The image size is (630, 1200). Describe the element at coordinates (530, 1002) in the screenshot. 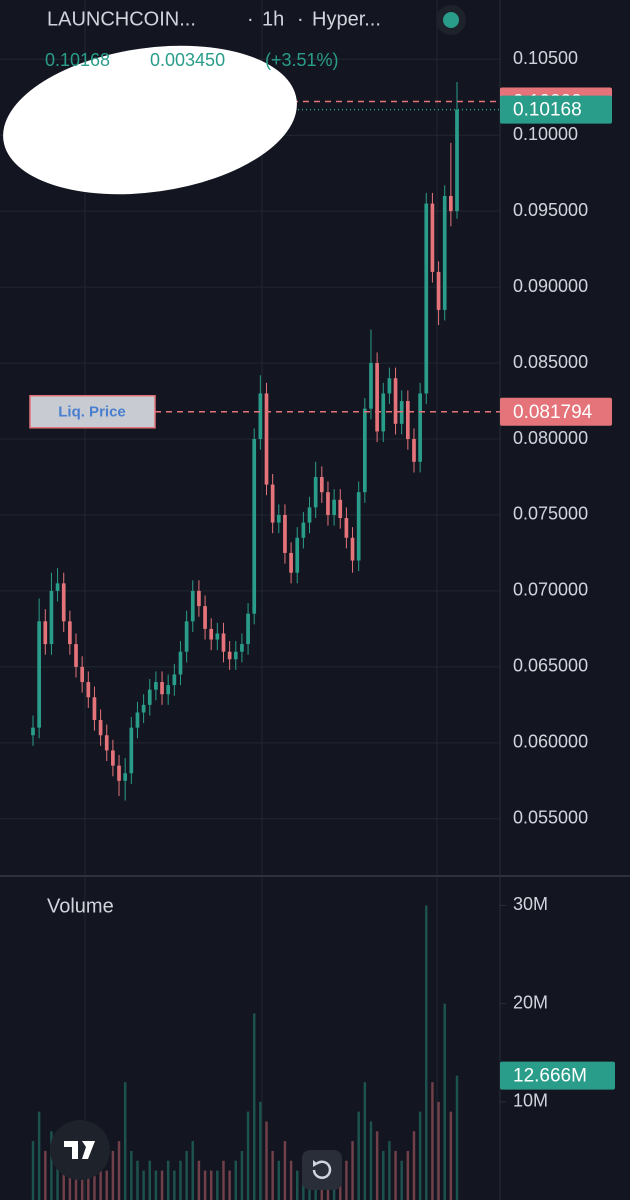

I see `volume-tick-label: 20M` at that location.